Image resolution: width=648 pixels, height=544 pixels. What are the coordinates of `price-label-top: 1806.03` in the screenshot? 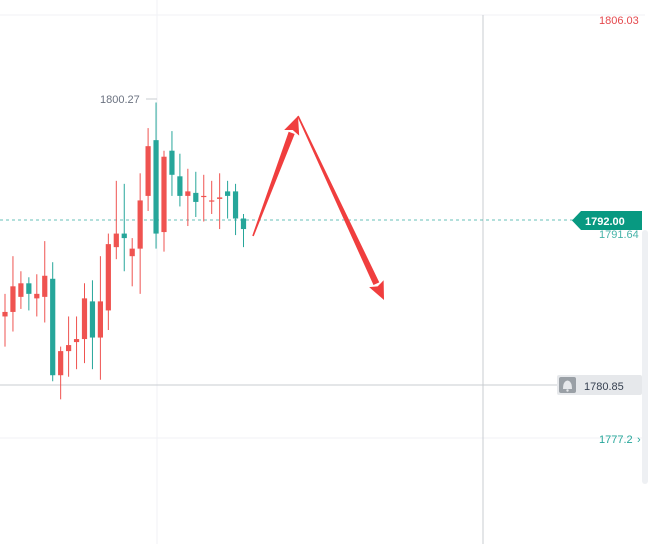 It's located at (619, 21).